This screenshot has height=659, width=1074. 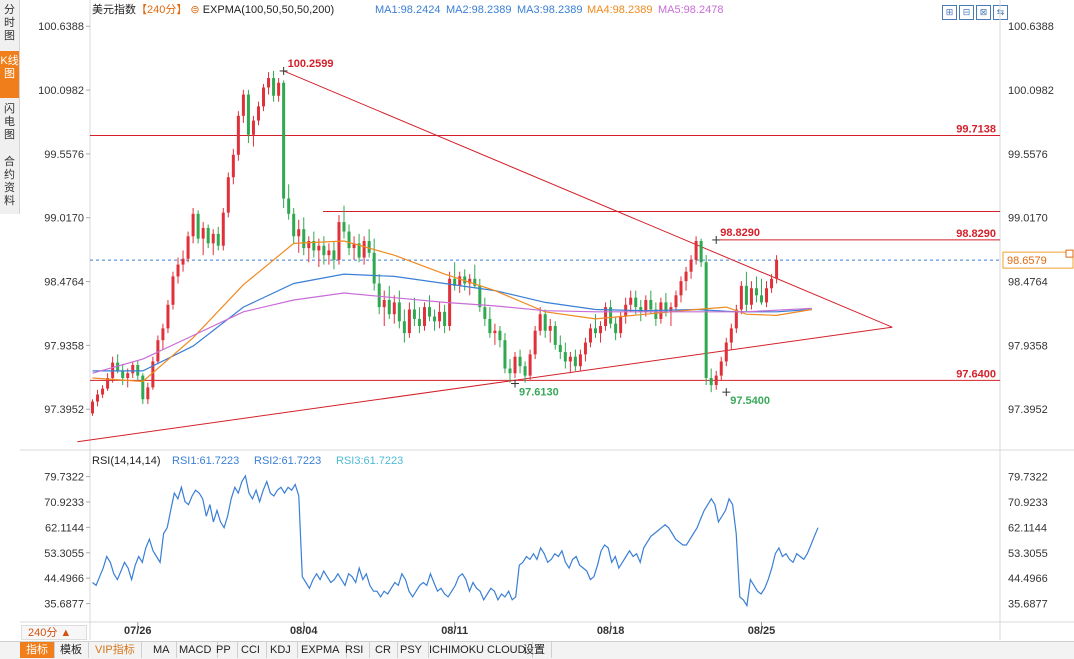 I want to click on indicator-tab-5: PP, so click(x=224, y=650).